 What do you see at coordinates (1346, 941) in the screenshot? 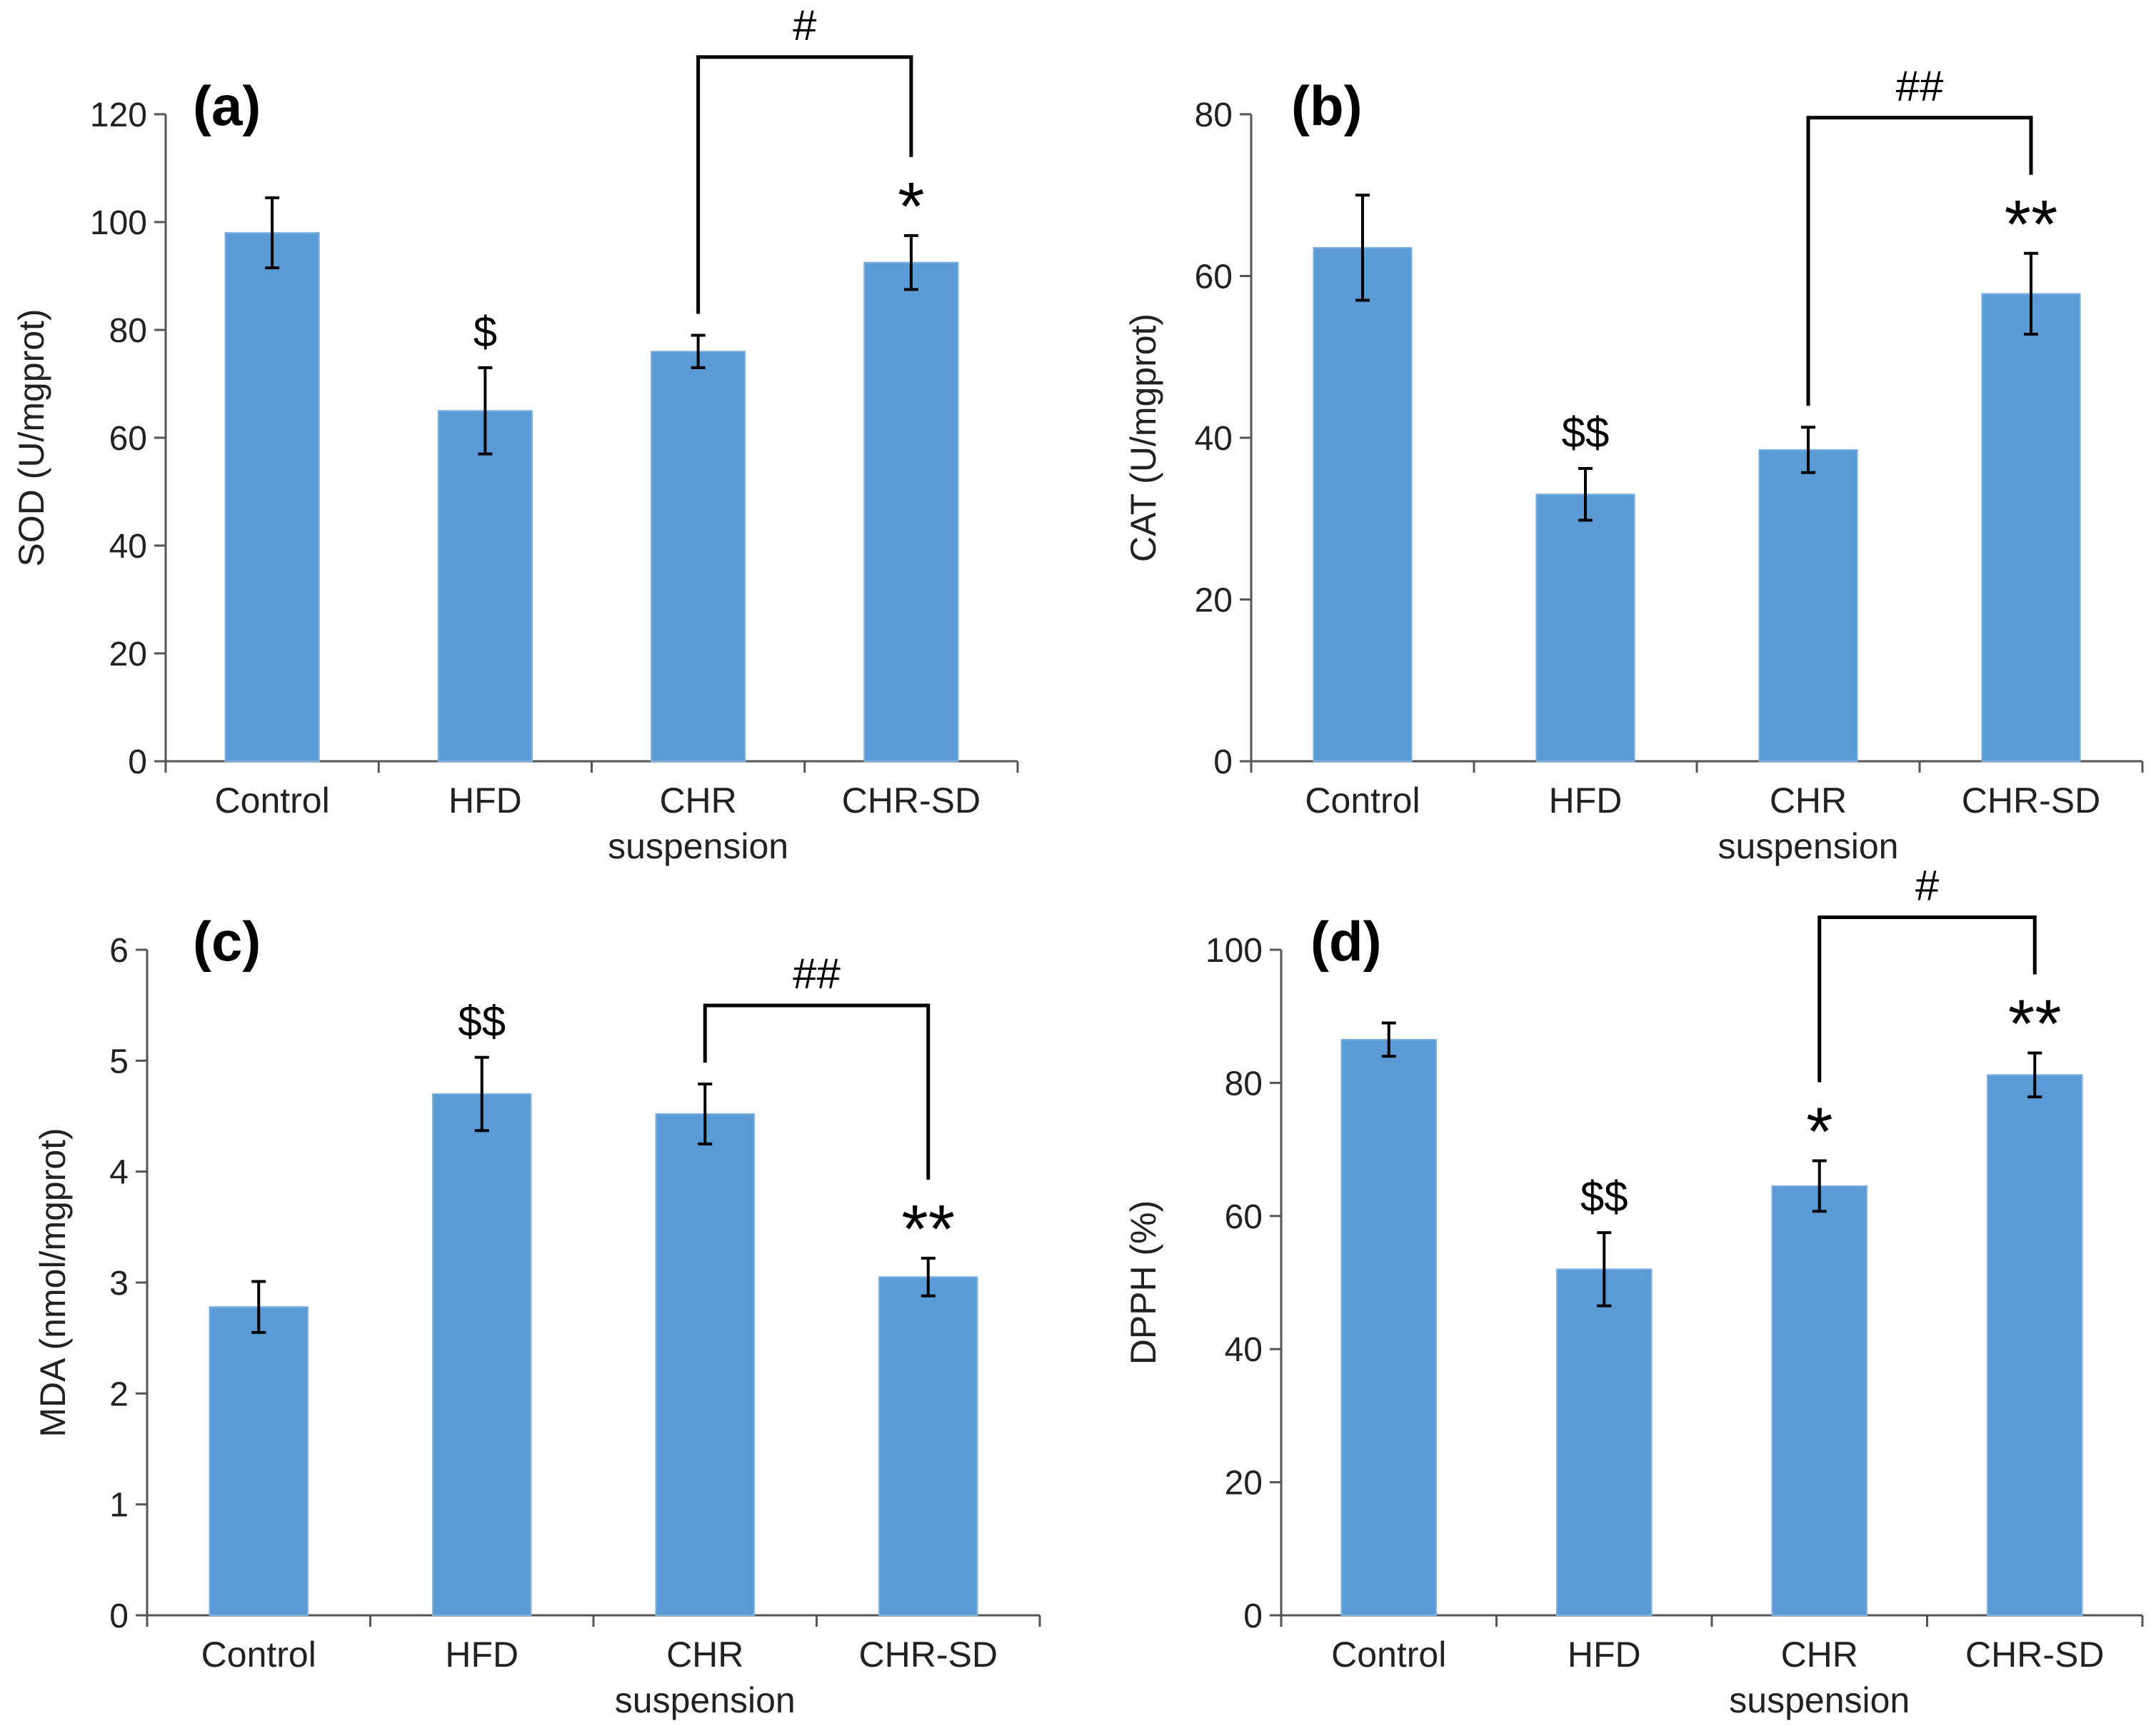
I see `panel-label: (d)` at bounding box center [1346, 941].